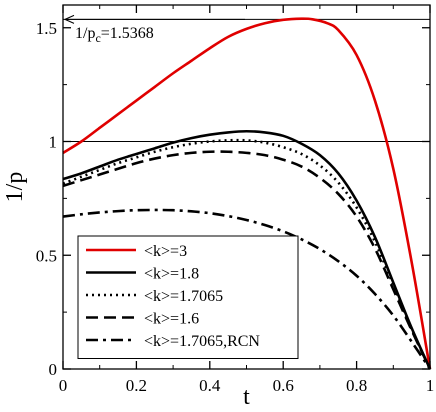  Describe the element at coordinates (246, 397) in the screenshot. I see `x-axis-title: t` at that location.